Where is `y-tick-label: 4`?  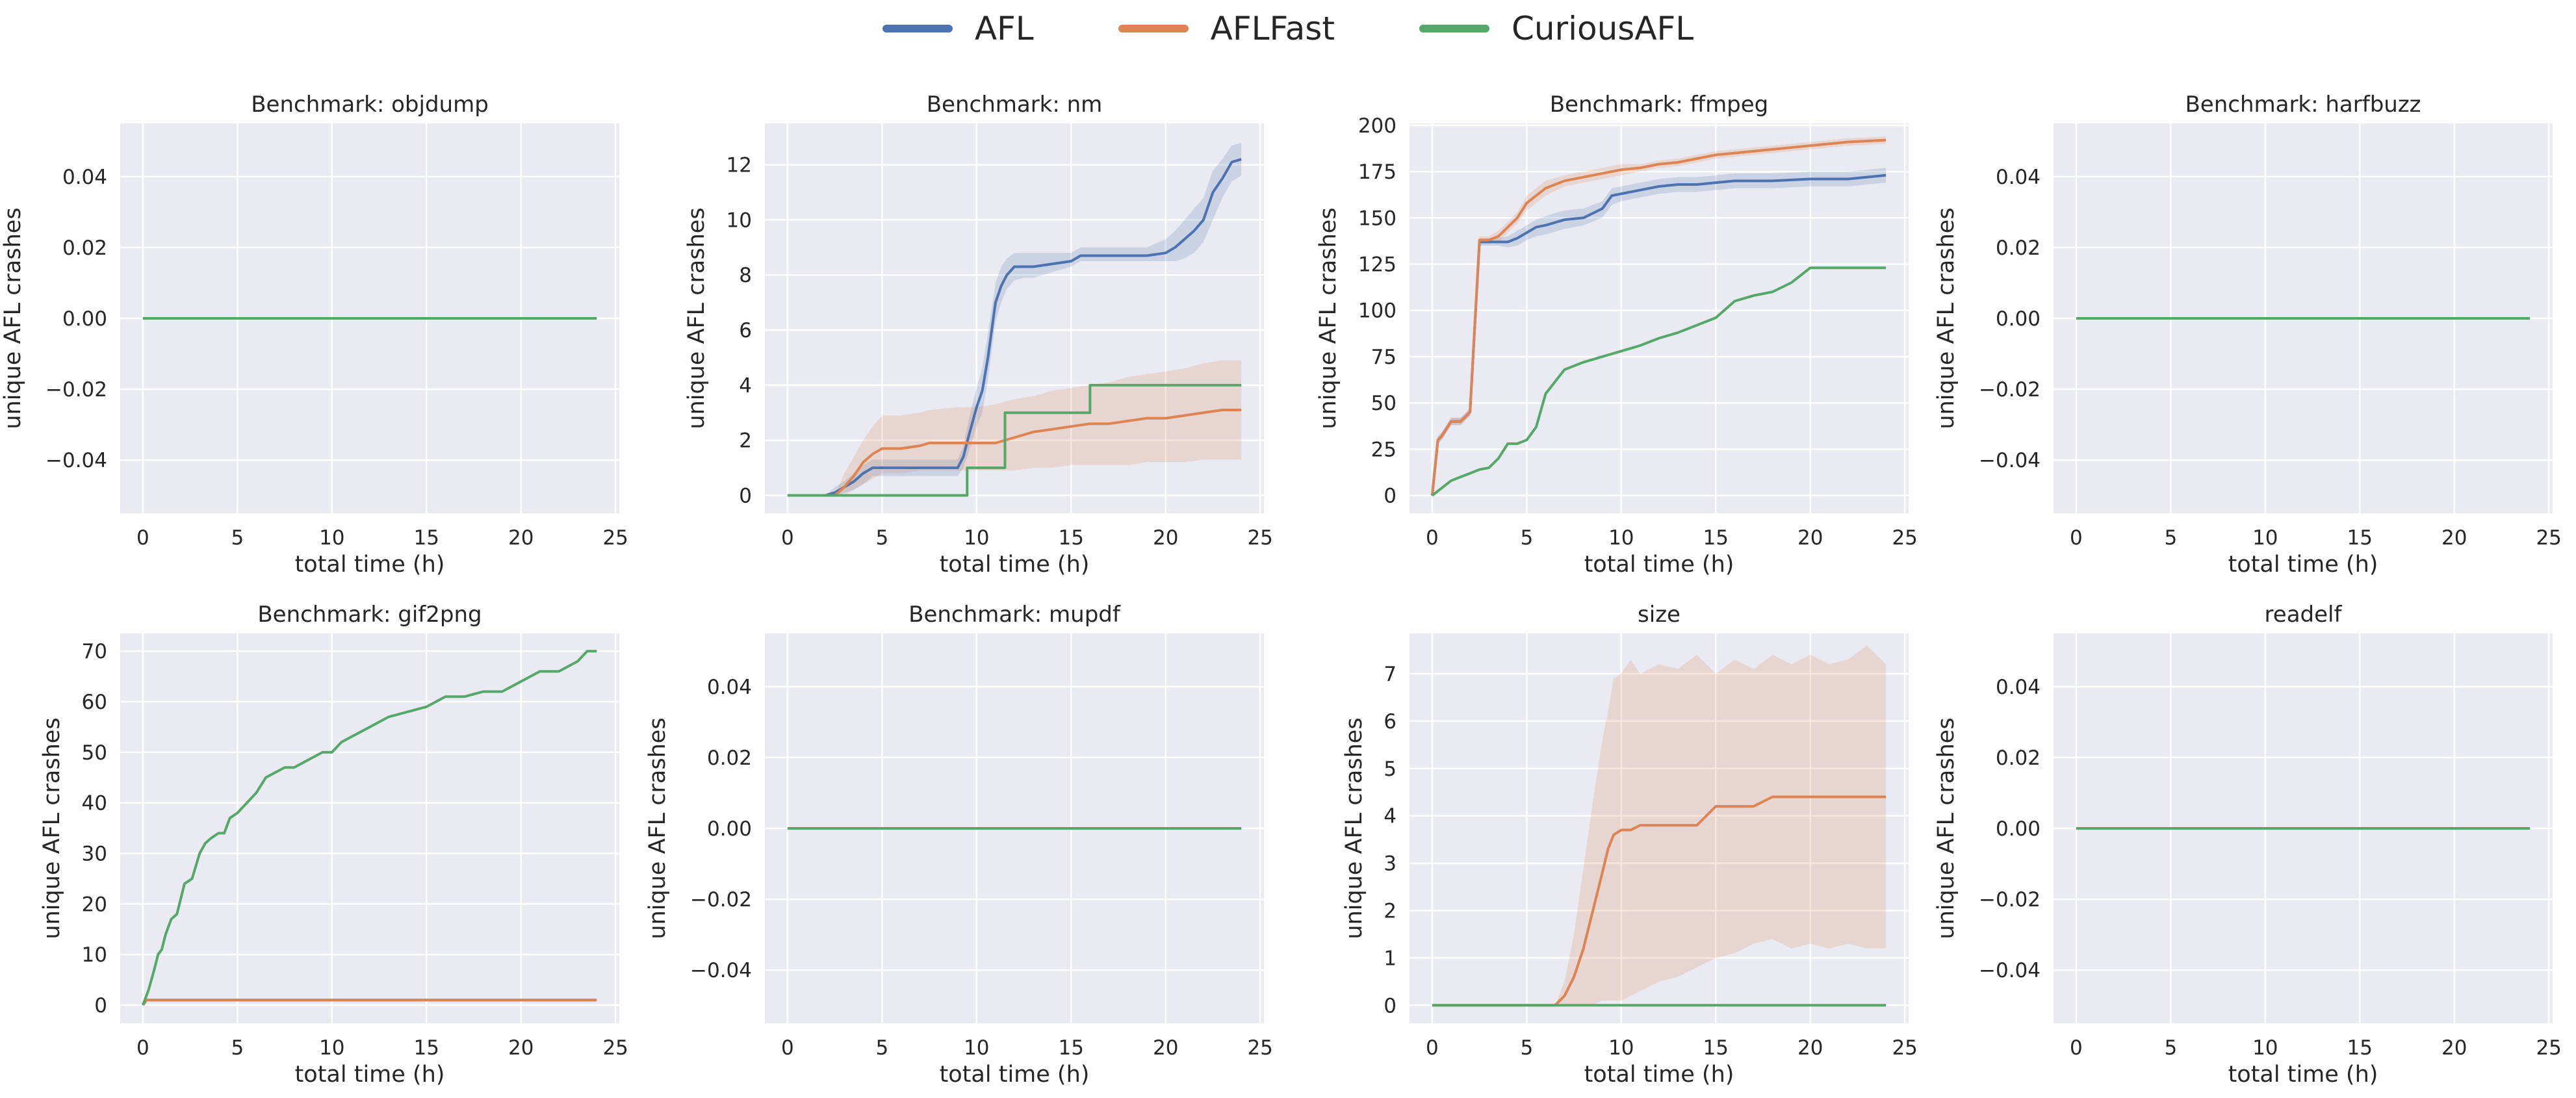 y-tick-label: 4 is located at coordinates (1391, 816).